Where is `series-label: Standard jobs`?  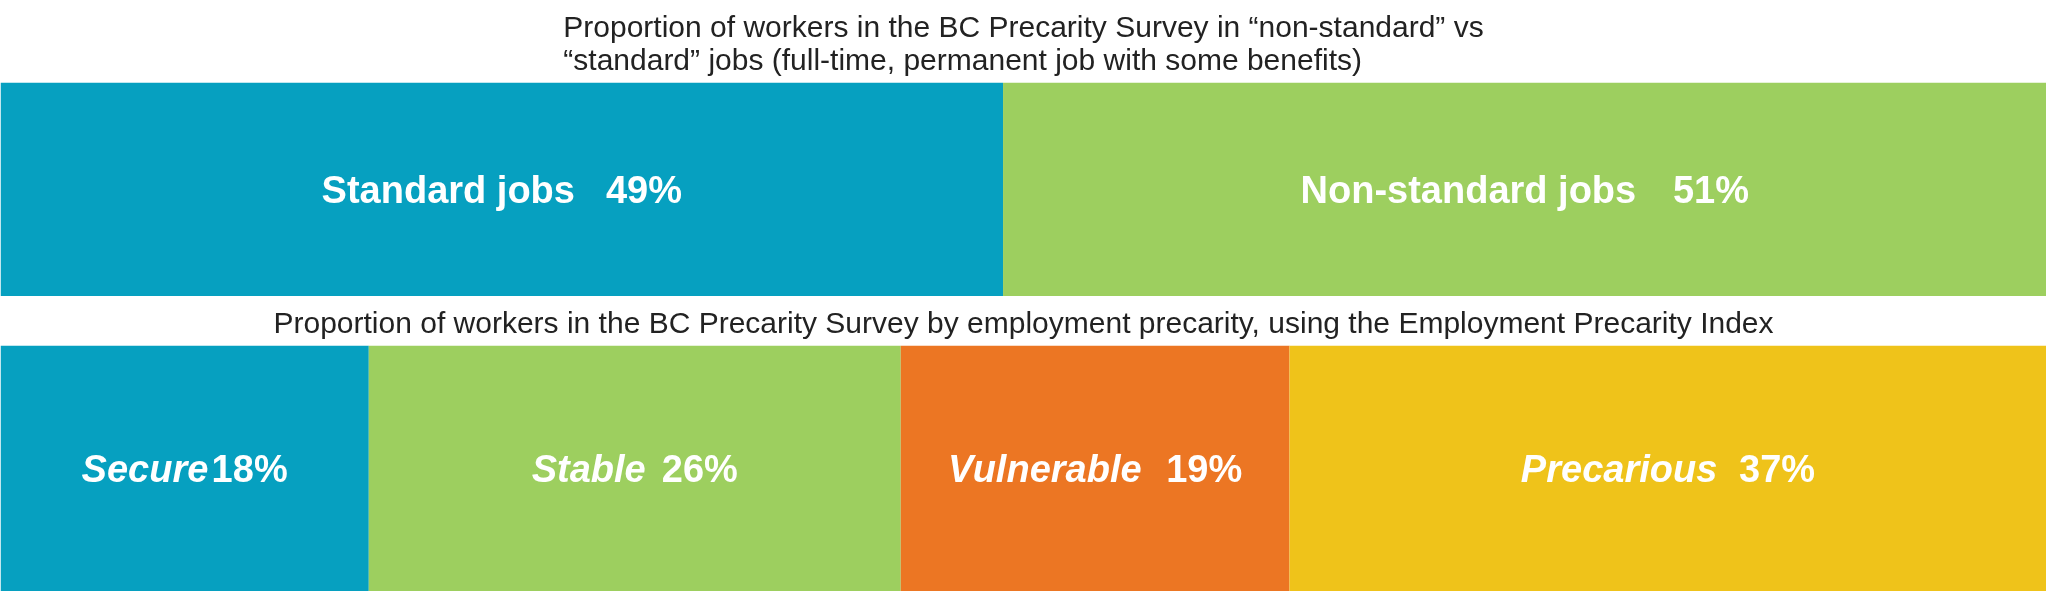 series-label: Standard jobs is located at coordinates (448, 189).